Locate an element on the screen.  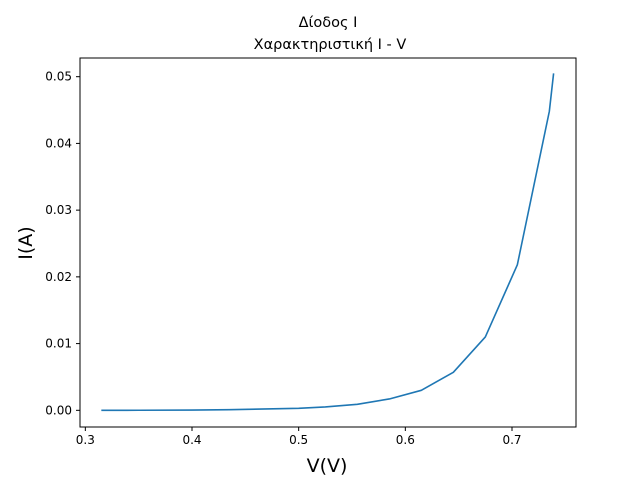
y-tick-label: 0.01 is located at coordinates (58, 344).